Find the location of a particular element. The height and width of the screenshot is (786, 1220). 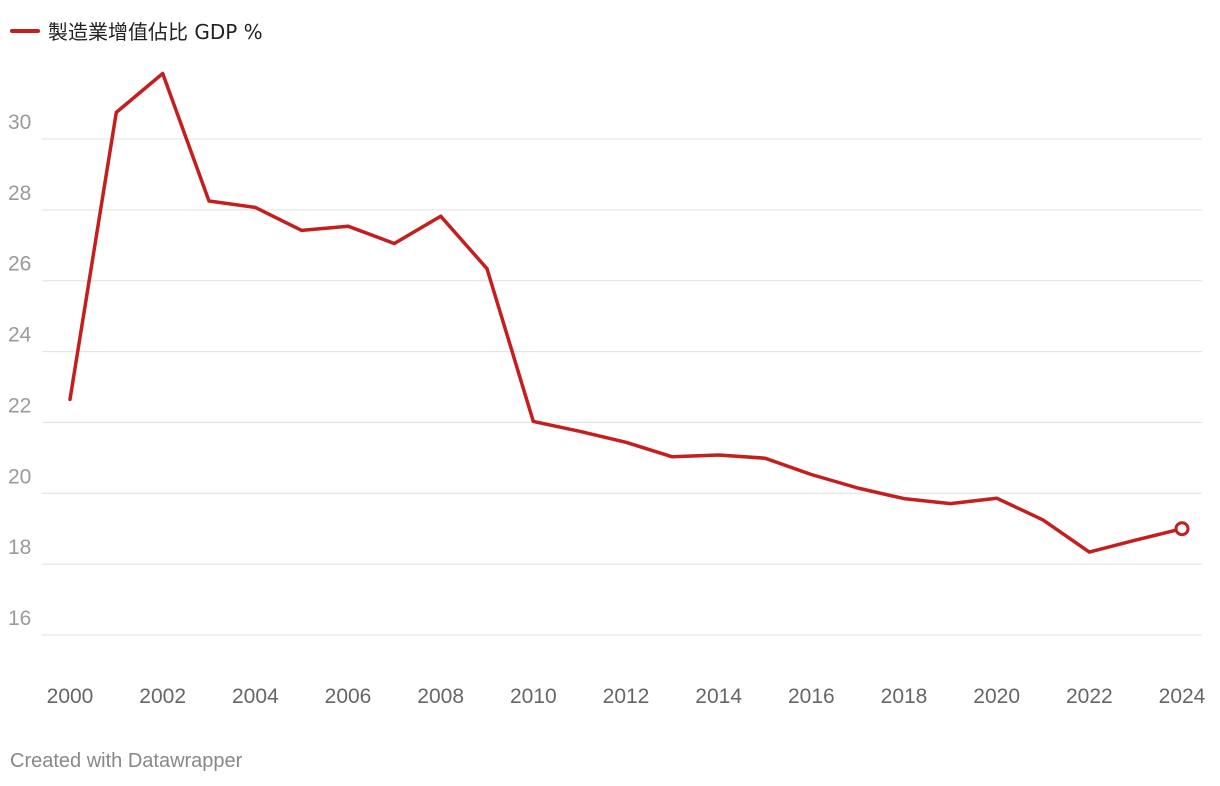

y-tick-label: 30 is located at coordinates (19, 122).